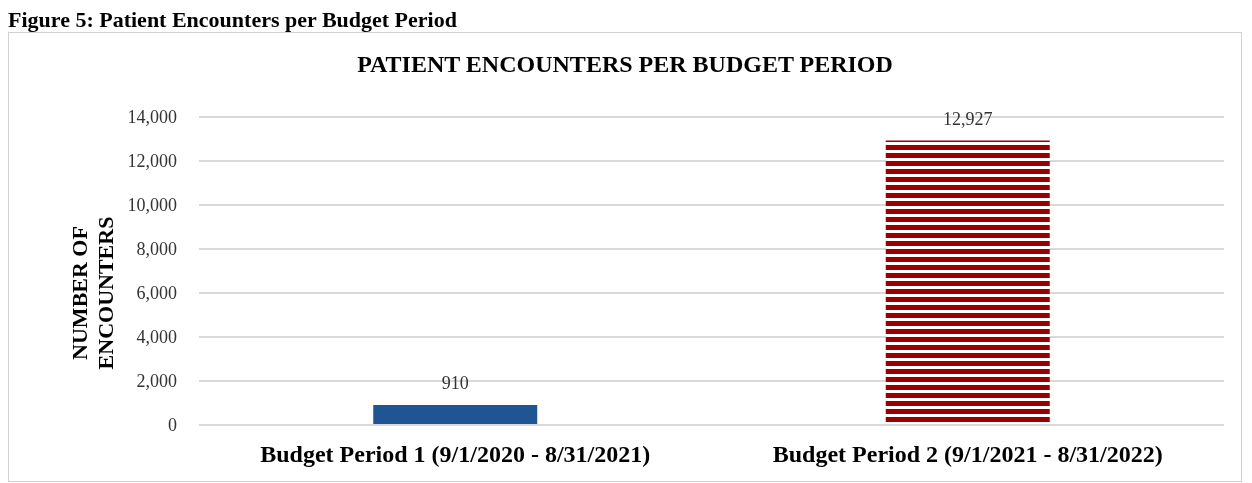  I want to click on x-tick-label: Budget Period 1 (9/1/2020 - 8/31/2021), so click(455, 454).